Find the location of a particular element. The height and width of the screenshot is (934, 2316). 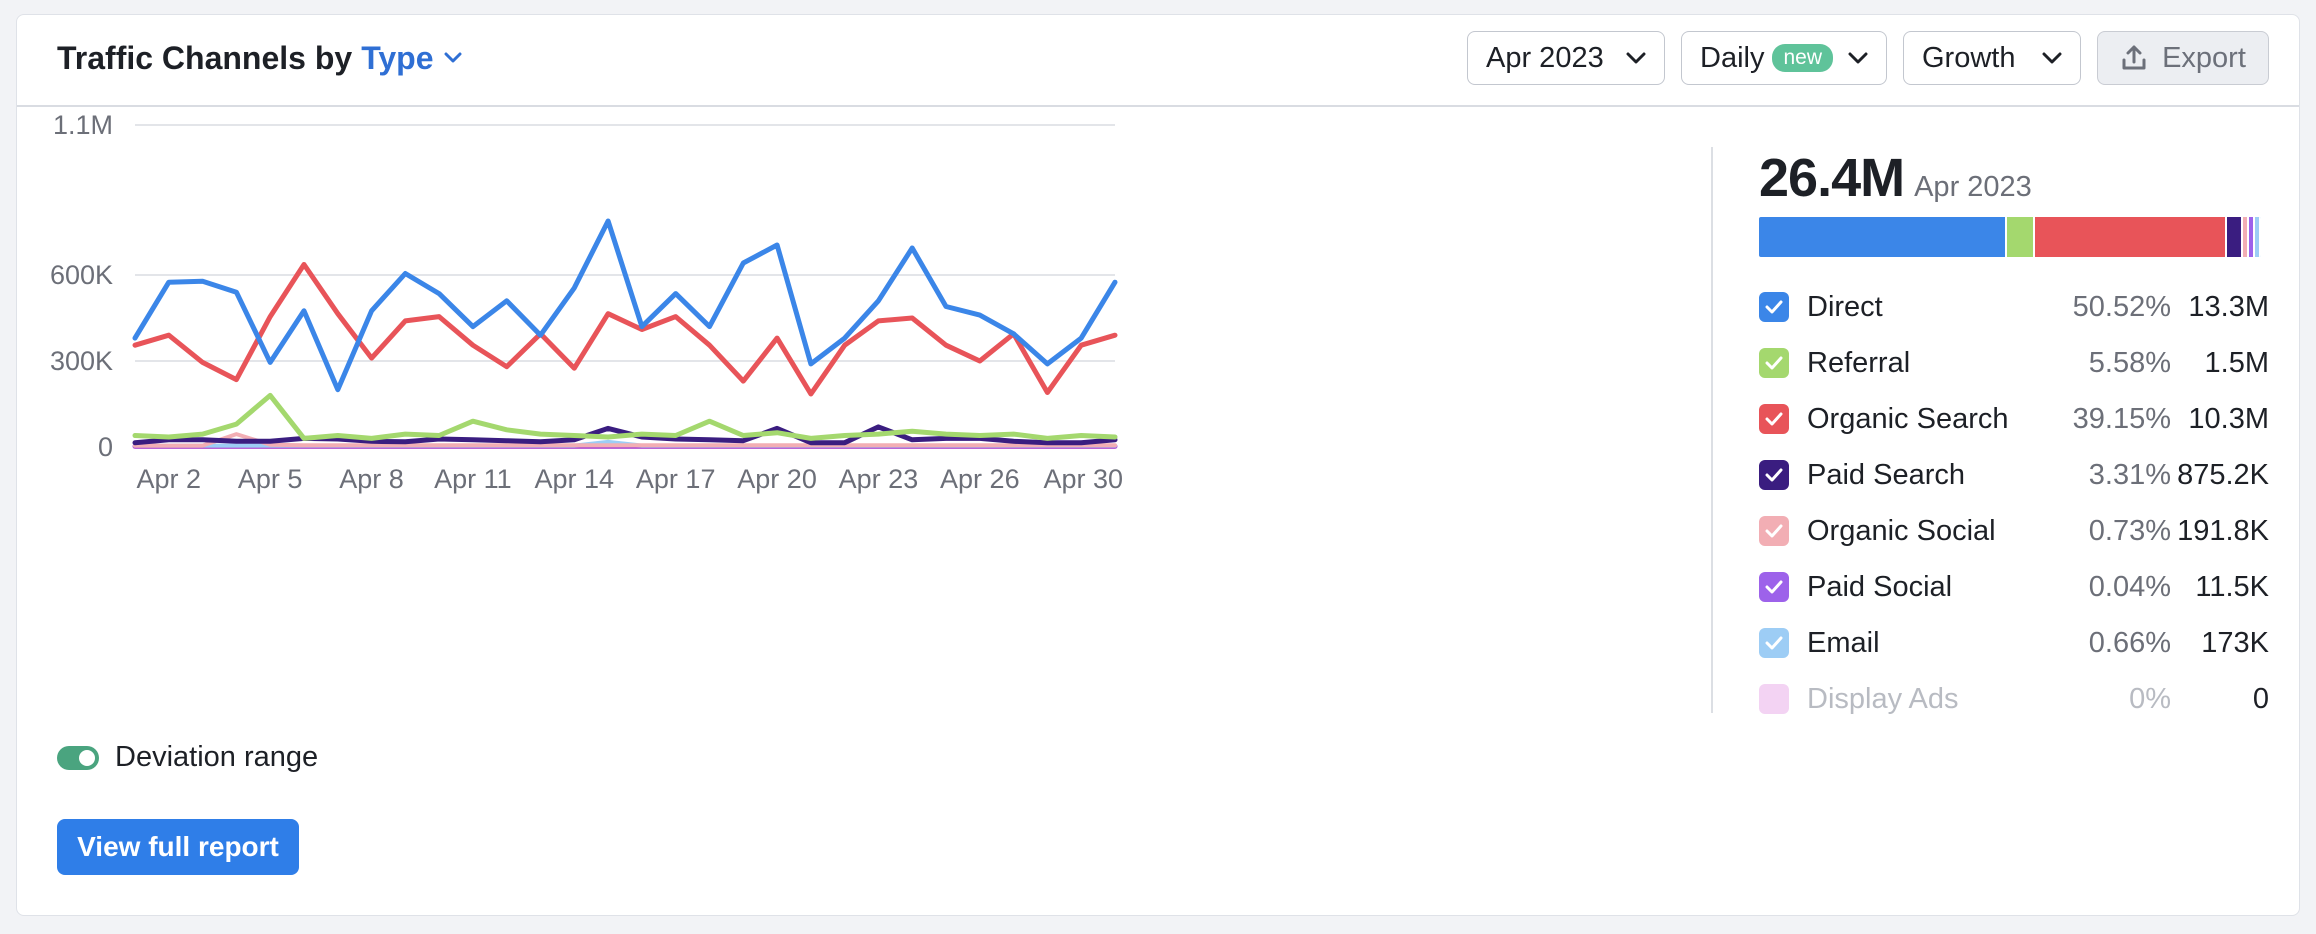

legend-percent: 0.04% is located at coordinates (2129, 586).